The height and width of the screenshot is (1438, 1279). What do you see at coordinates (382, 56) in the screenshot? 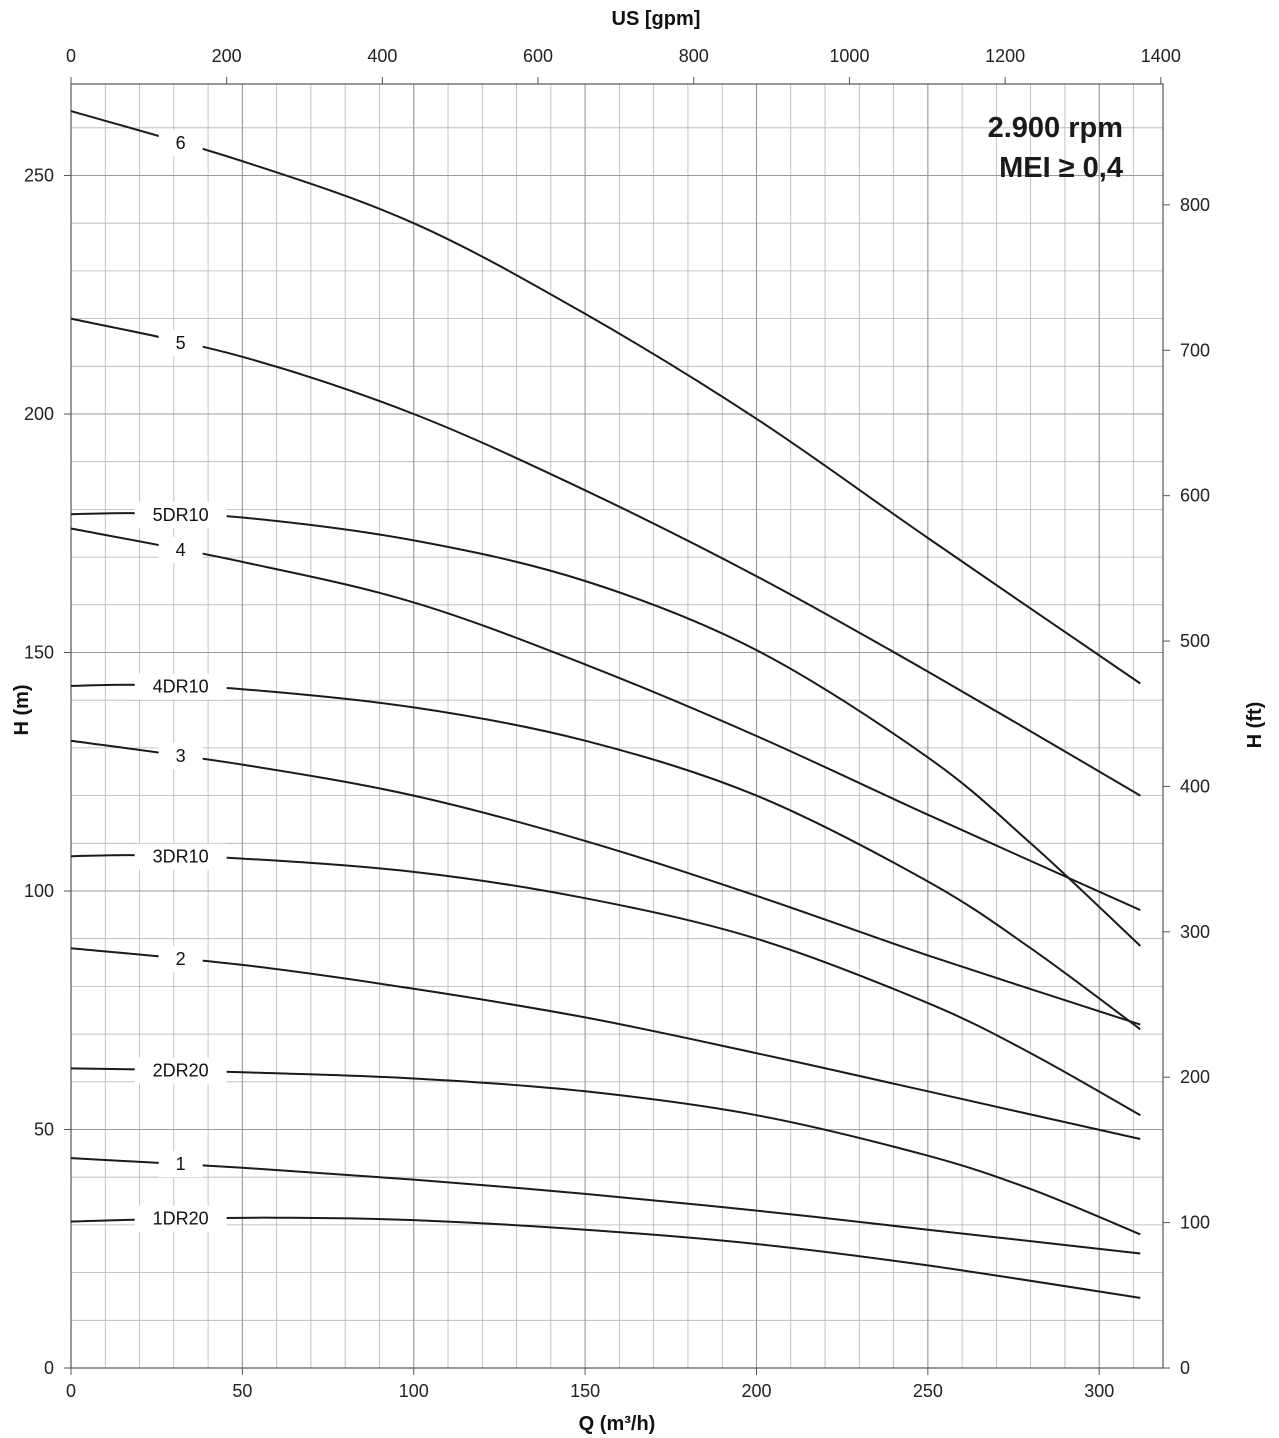
I see `x2-tick-label: 400` at bounding box center [382, 56].